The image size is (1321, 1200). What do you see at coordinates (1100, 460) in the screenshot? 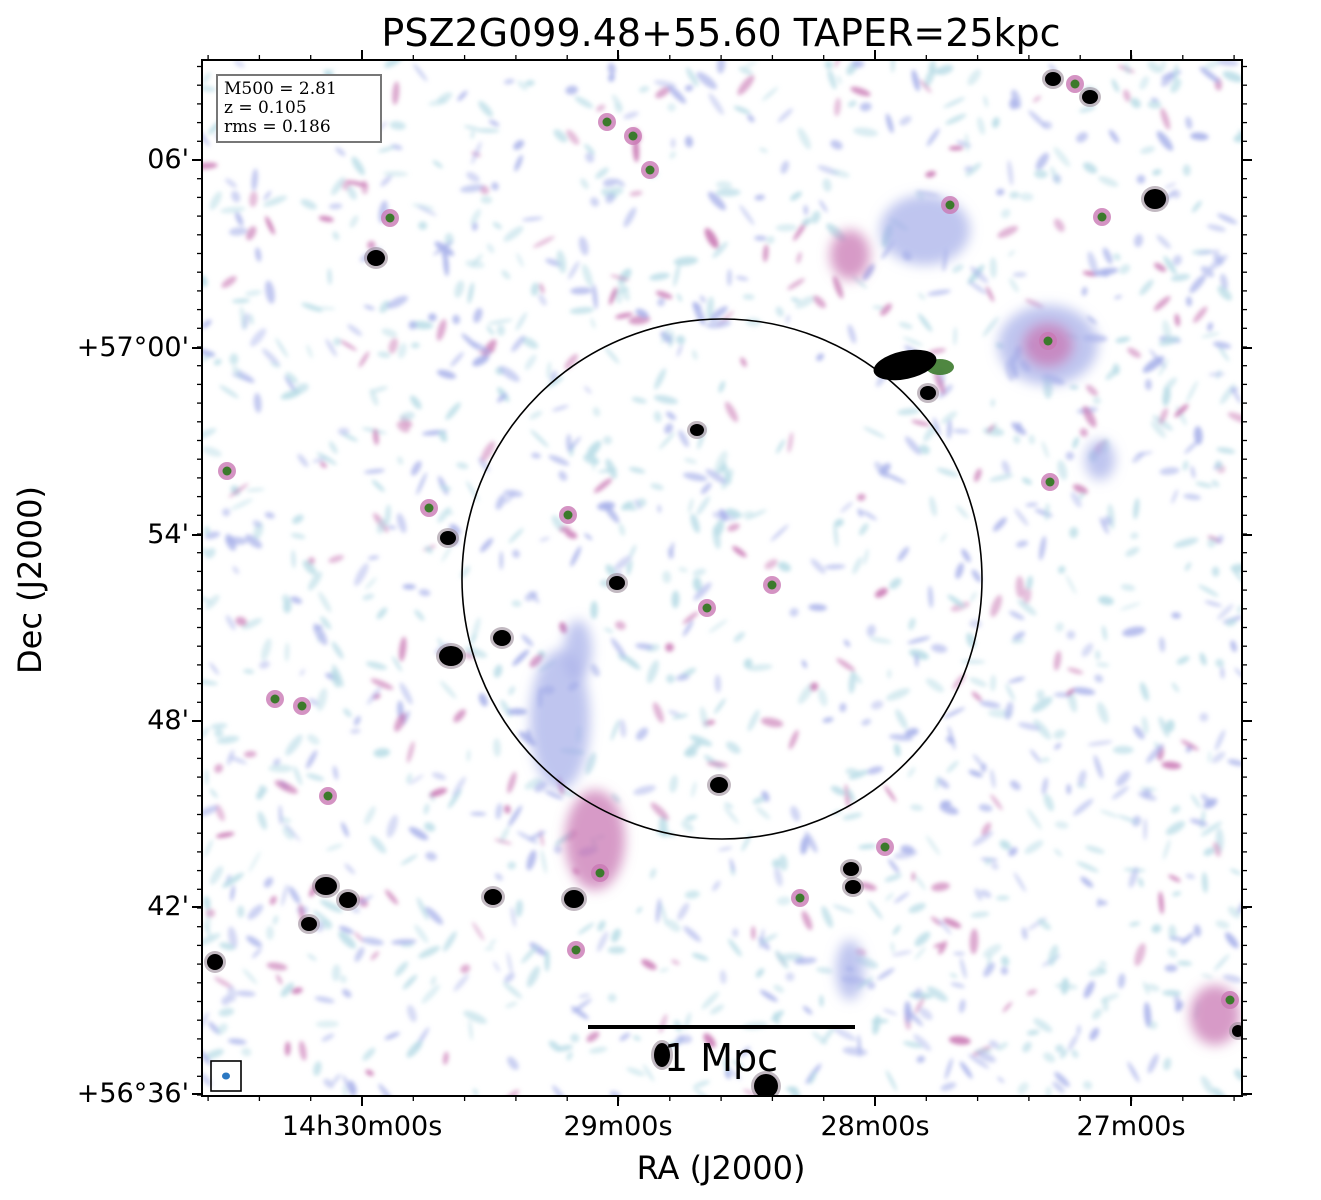
I see `diffuse-region` at bounding box center [1100, 460].